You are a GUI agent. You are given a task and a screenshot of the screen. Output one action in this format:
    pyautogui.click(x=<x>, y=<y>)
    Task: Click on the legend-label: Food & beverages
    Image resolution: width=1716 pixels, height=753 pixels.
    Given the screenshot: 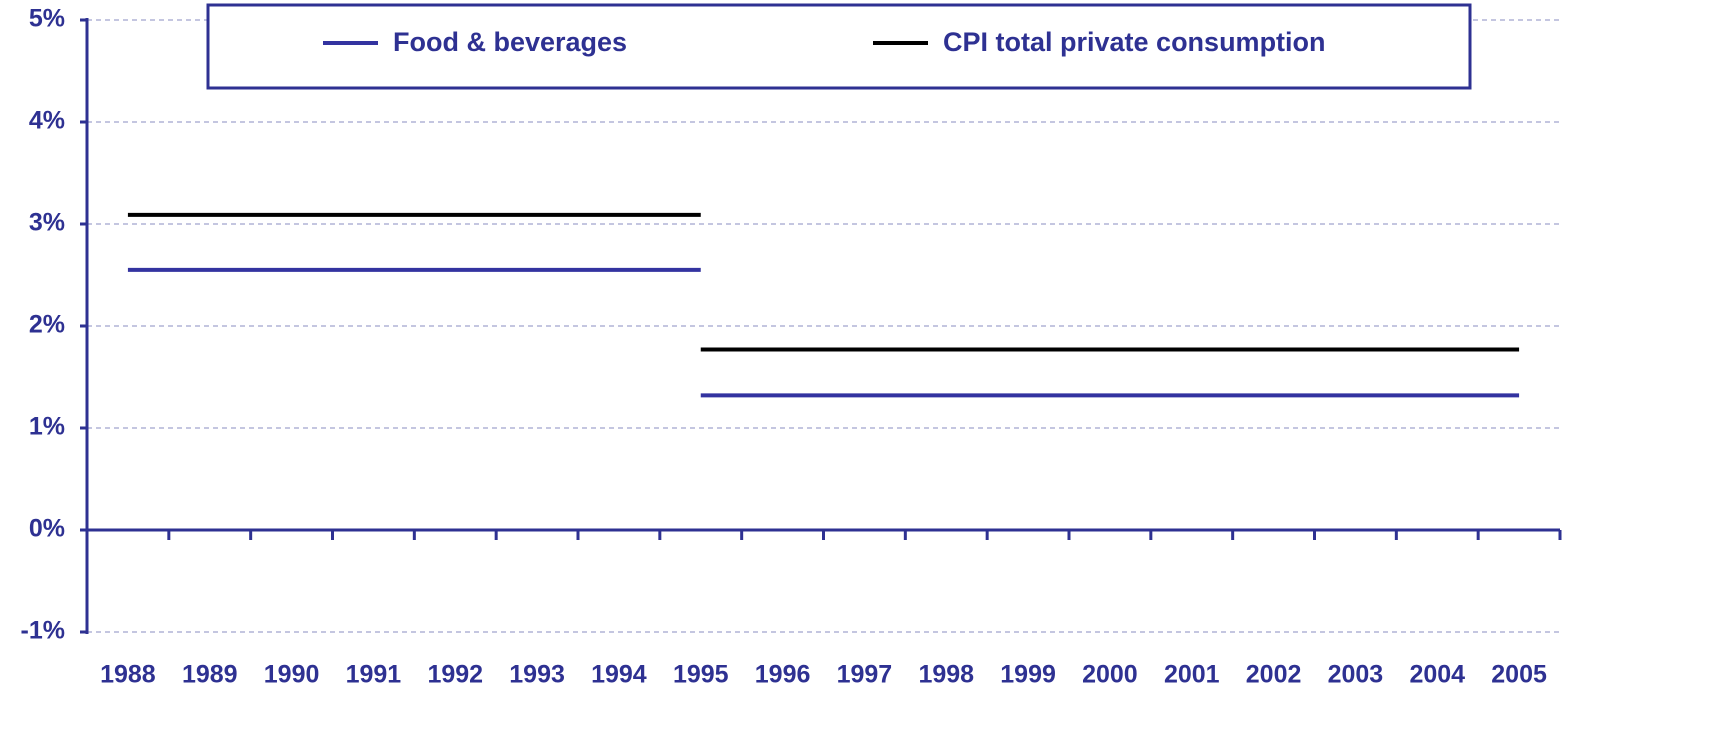 What is the action you would take?
    pyautogui.click(x=510, y=42)
    